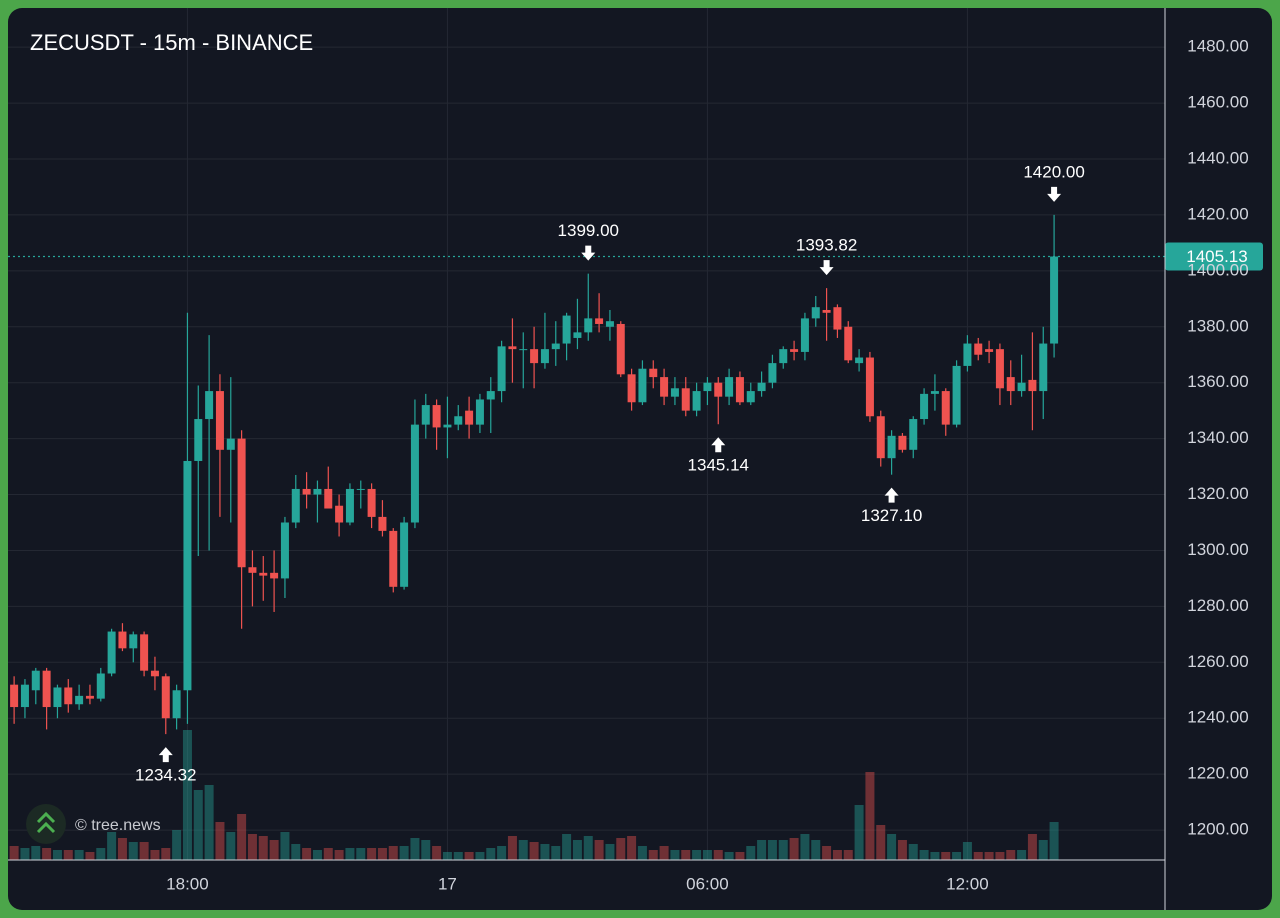 The image size is (1280, 918). Describe the element at coordinates (1217, 773) in the screenshot. I see `y-tick-label: 1220.00` at that location.